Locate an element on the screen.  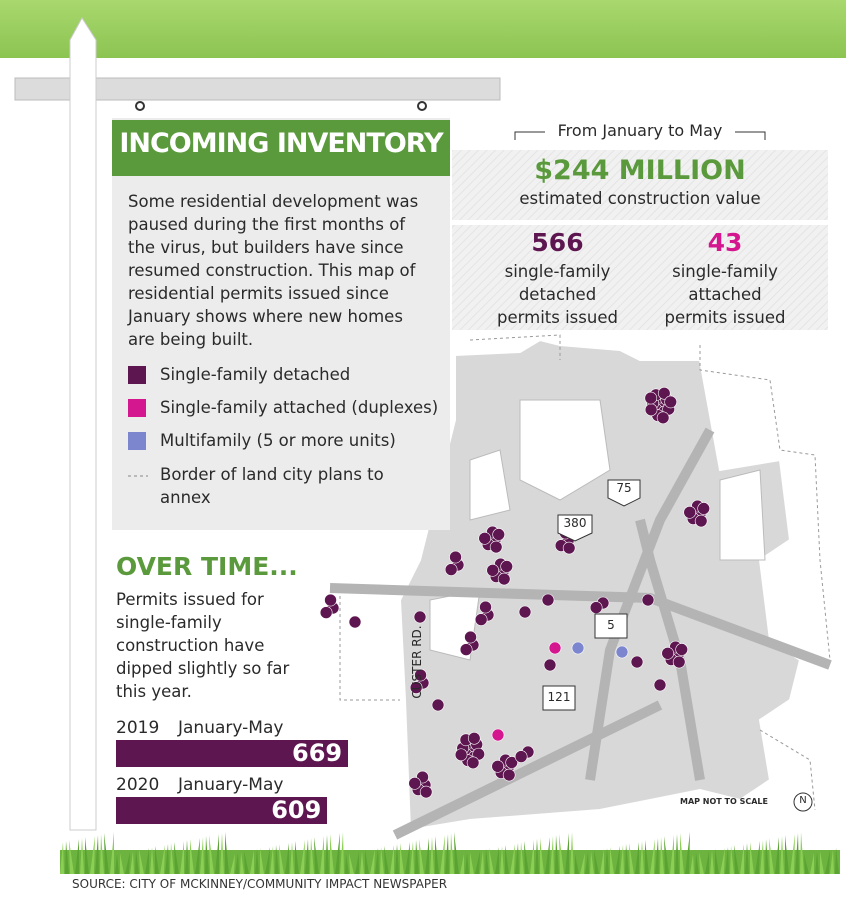
map-label: 380 is located at coordinates (575, 523).